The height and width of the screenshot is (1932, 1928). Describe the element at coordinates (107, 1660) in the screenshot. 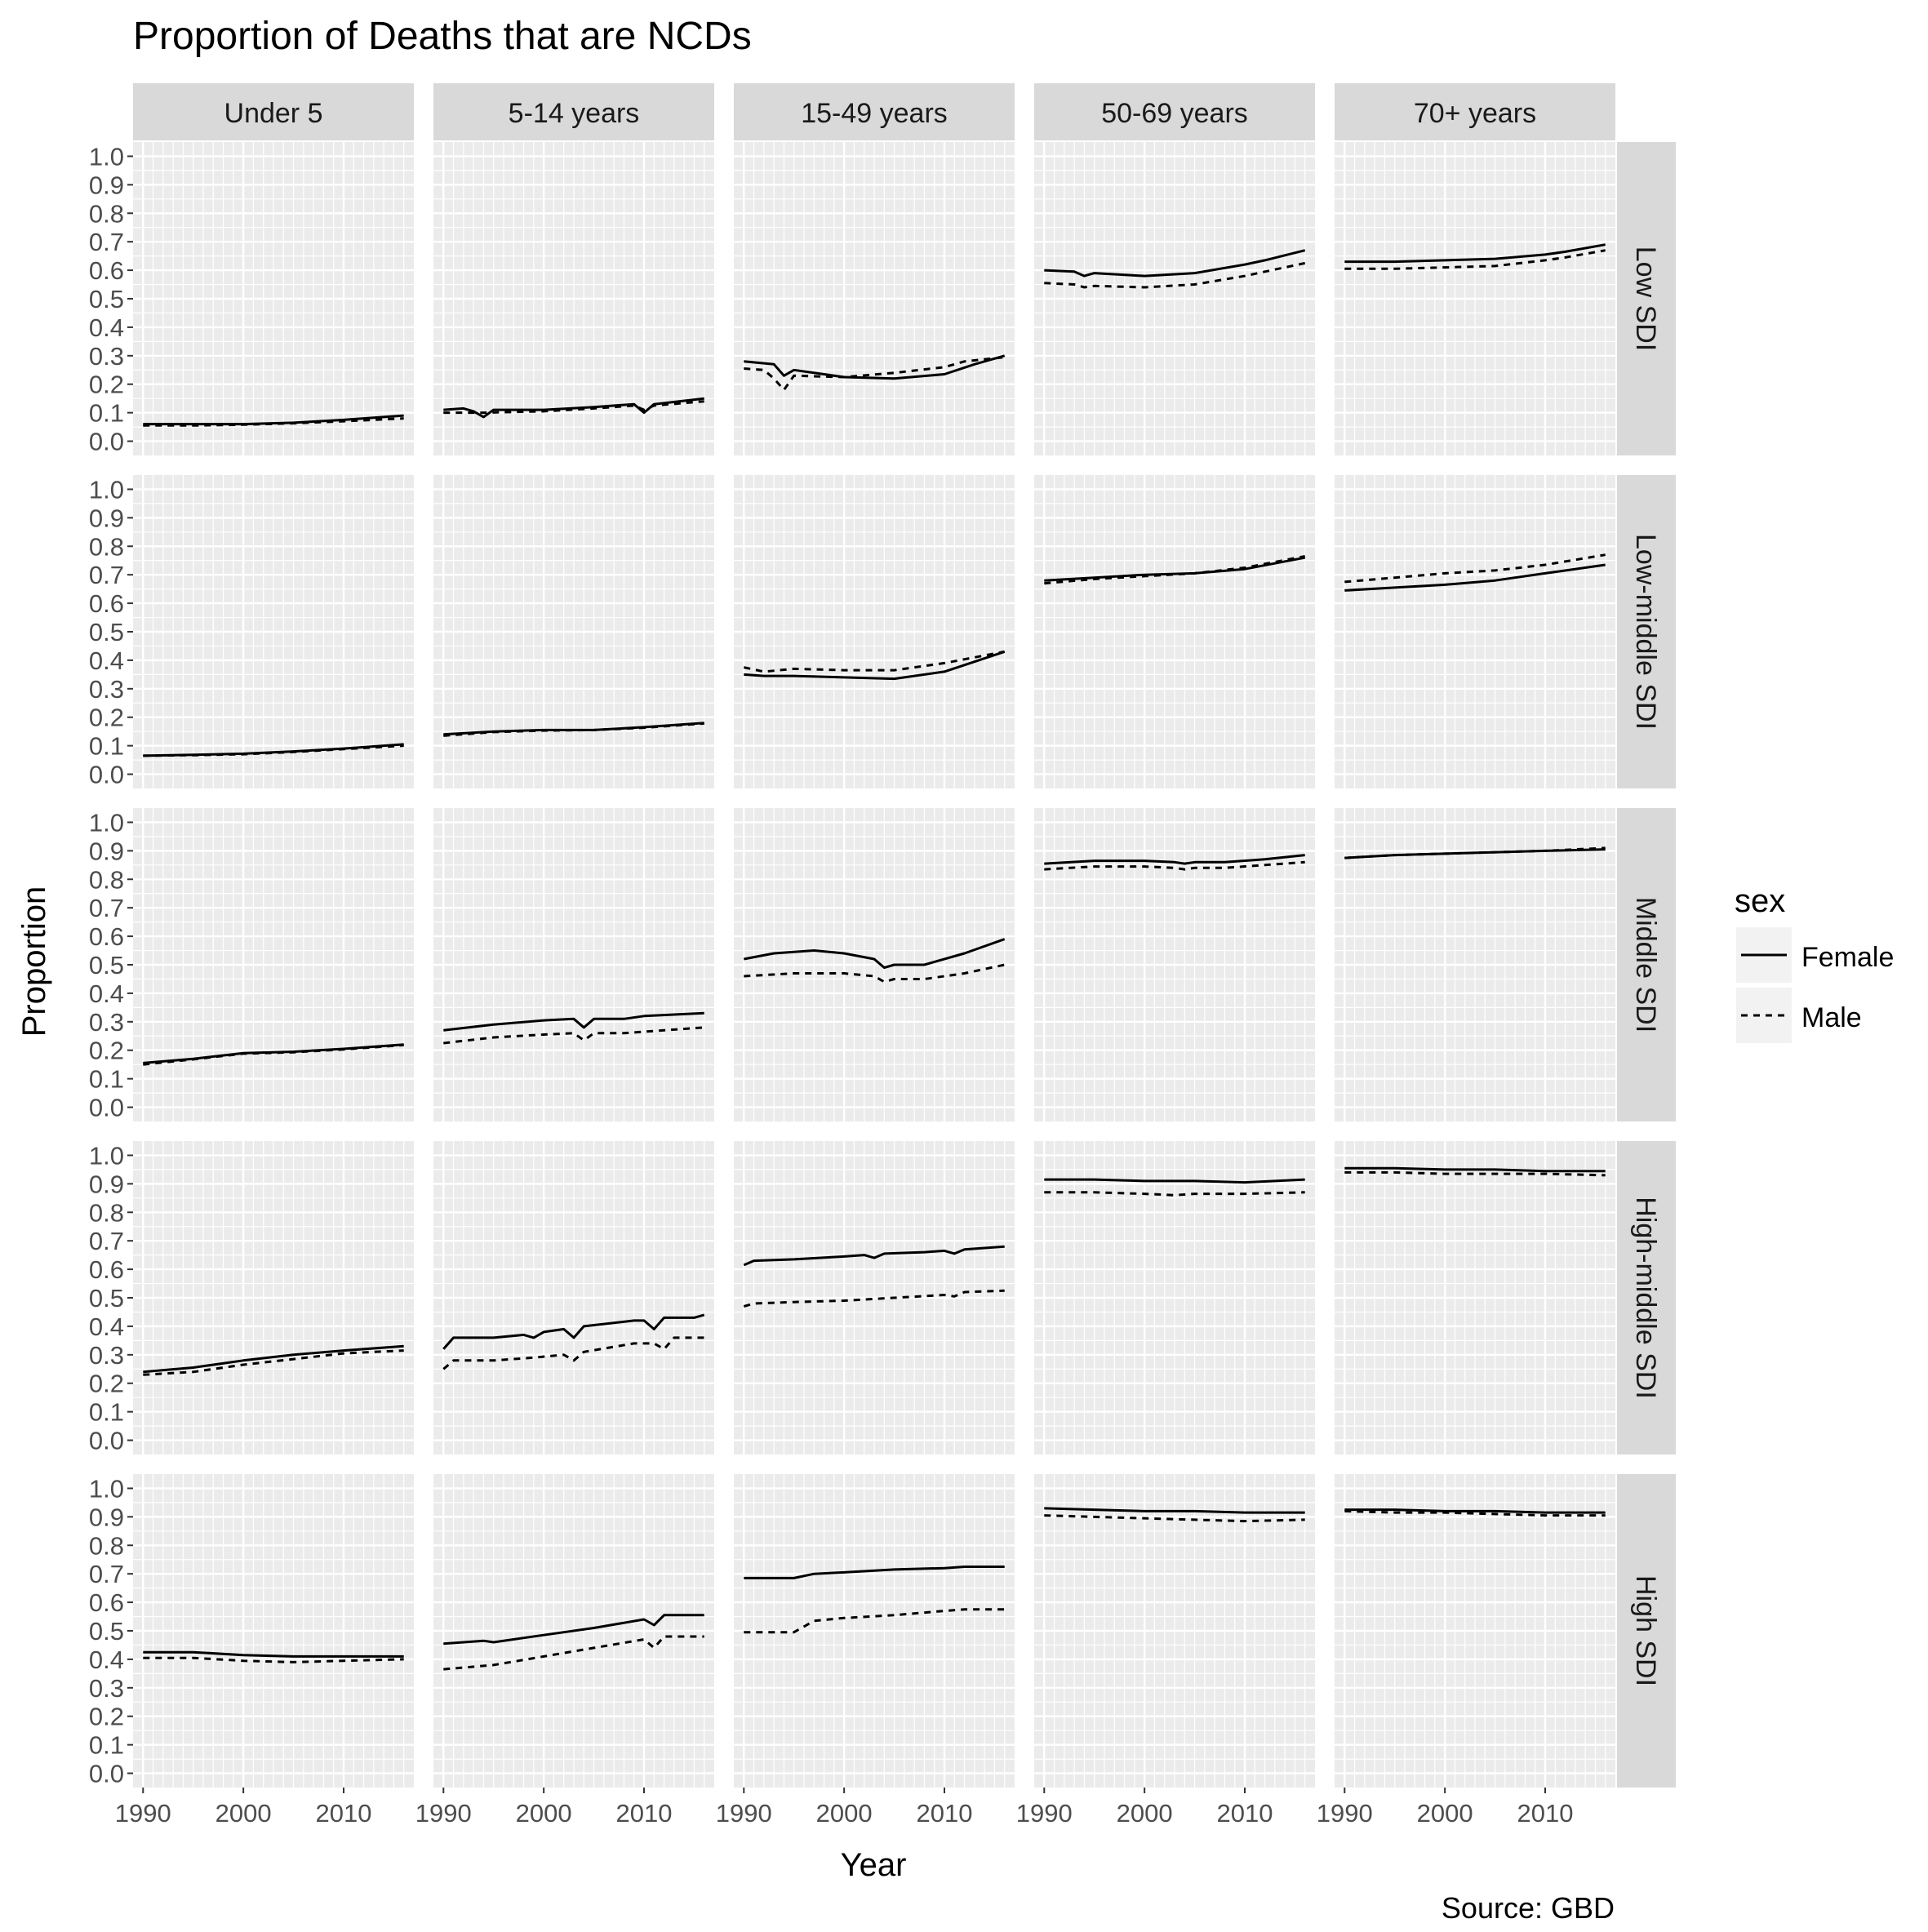

I see `y-tick-label-high-sdi: 0.4` at that location.